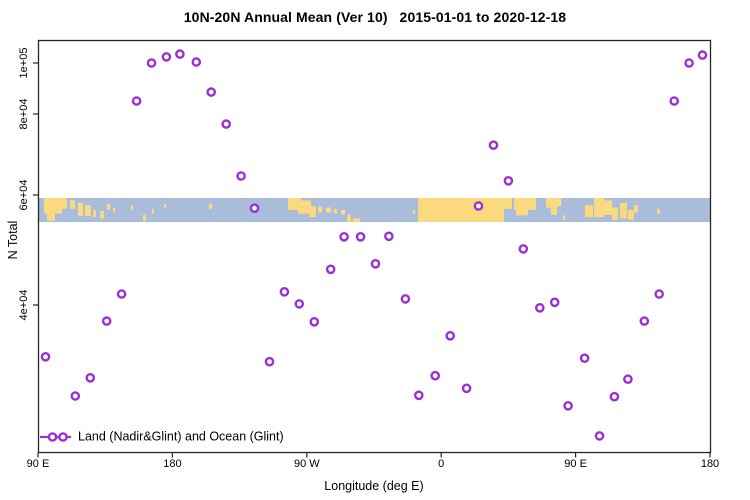 The height and width of the screenshot is (500, 750). I want to click on map-band, so click(374, 210).